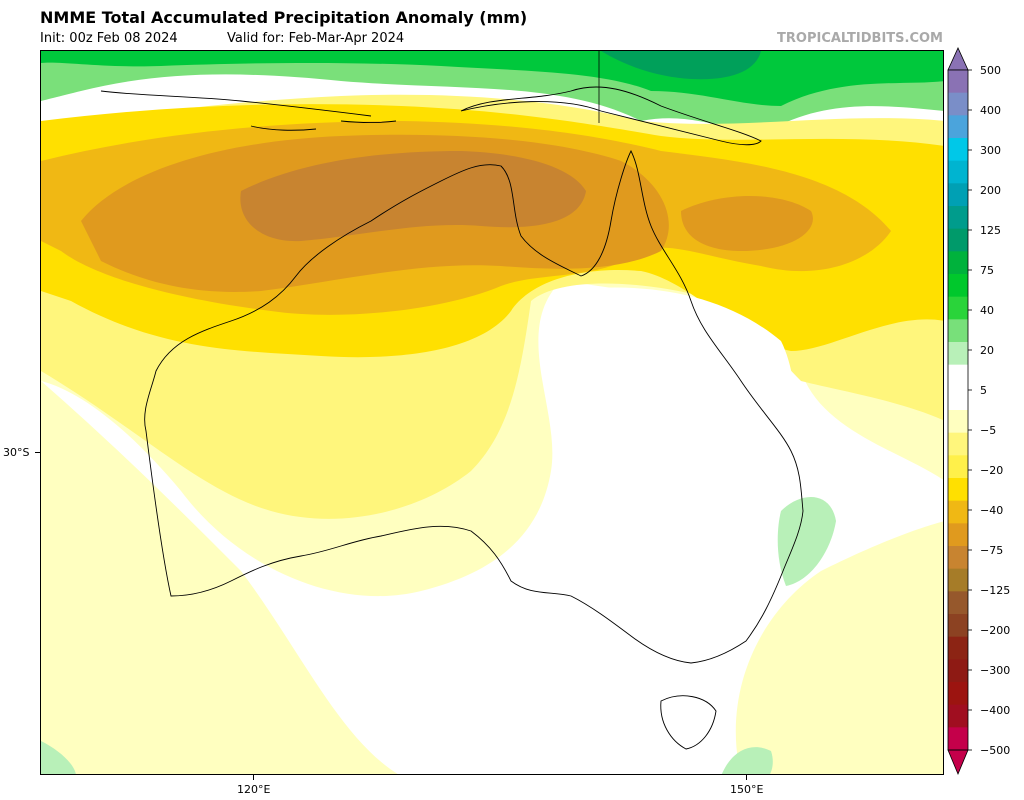 The width and height of the screenshot is (1024, 800). What do you see at coordinates (990, 110) in the screenshot?
I see `colorbar-label: 400` at bounding box center [990, 110].